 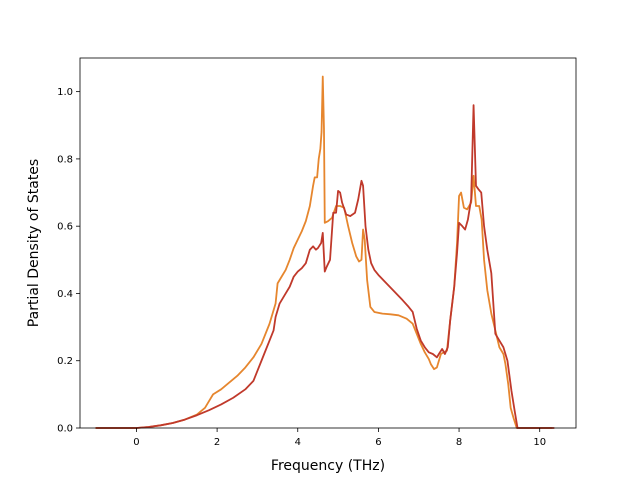 What do you see at coordinates (378, 442) in the screenshot?
I see `x-tick-label: 6` at bounding box center [378, 442].